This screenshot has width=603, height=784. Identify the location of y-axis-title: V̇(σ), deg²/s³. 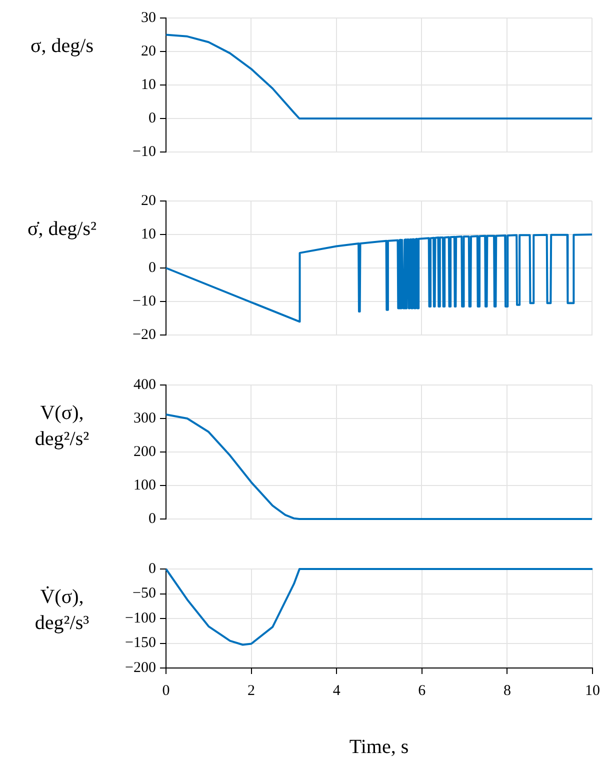
(62, 610).